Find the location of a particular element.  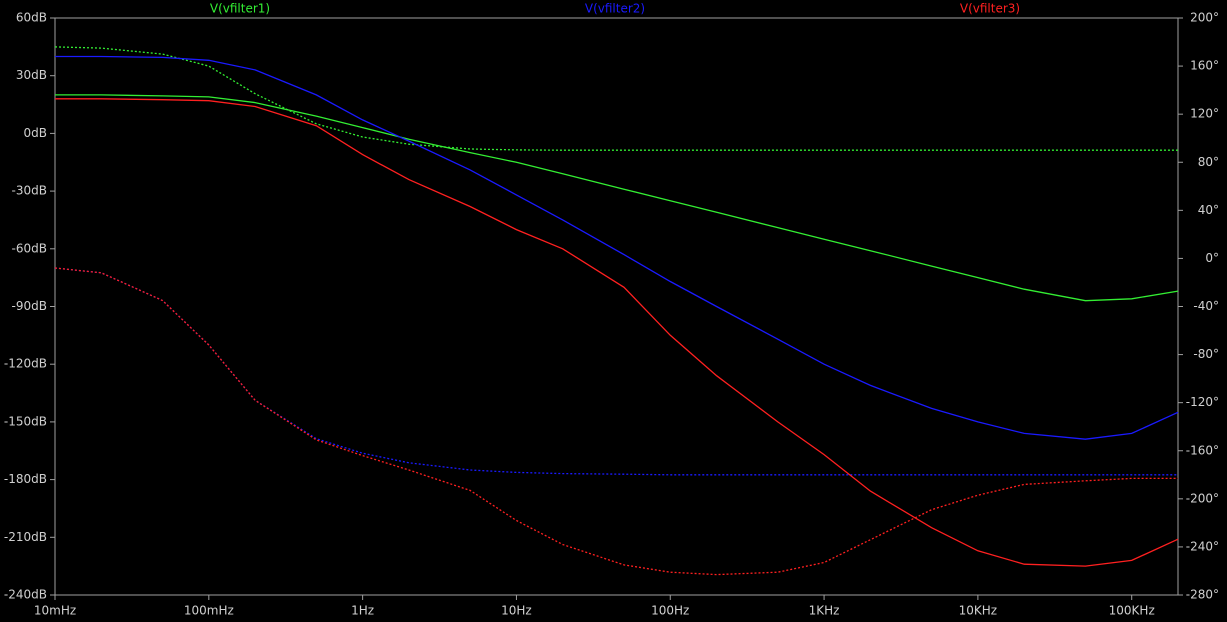

y2-tick-label: -280° is located at coordinates (1202, 595).